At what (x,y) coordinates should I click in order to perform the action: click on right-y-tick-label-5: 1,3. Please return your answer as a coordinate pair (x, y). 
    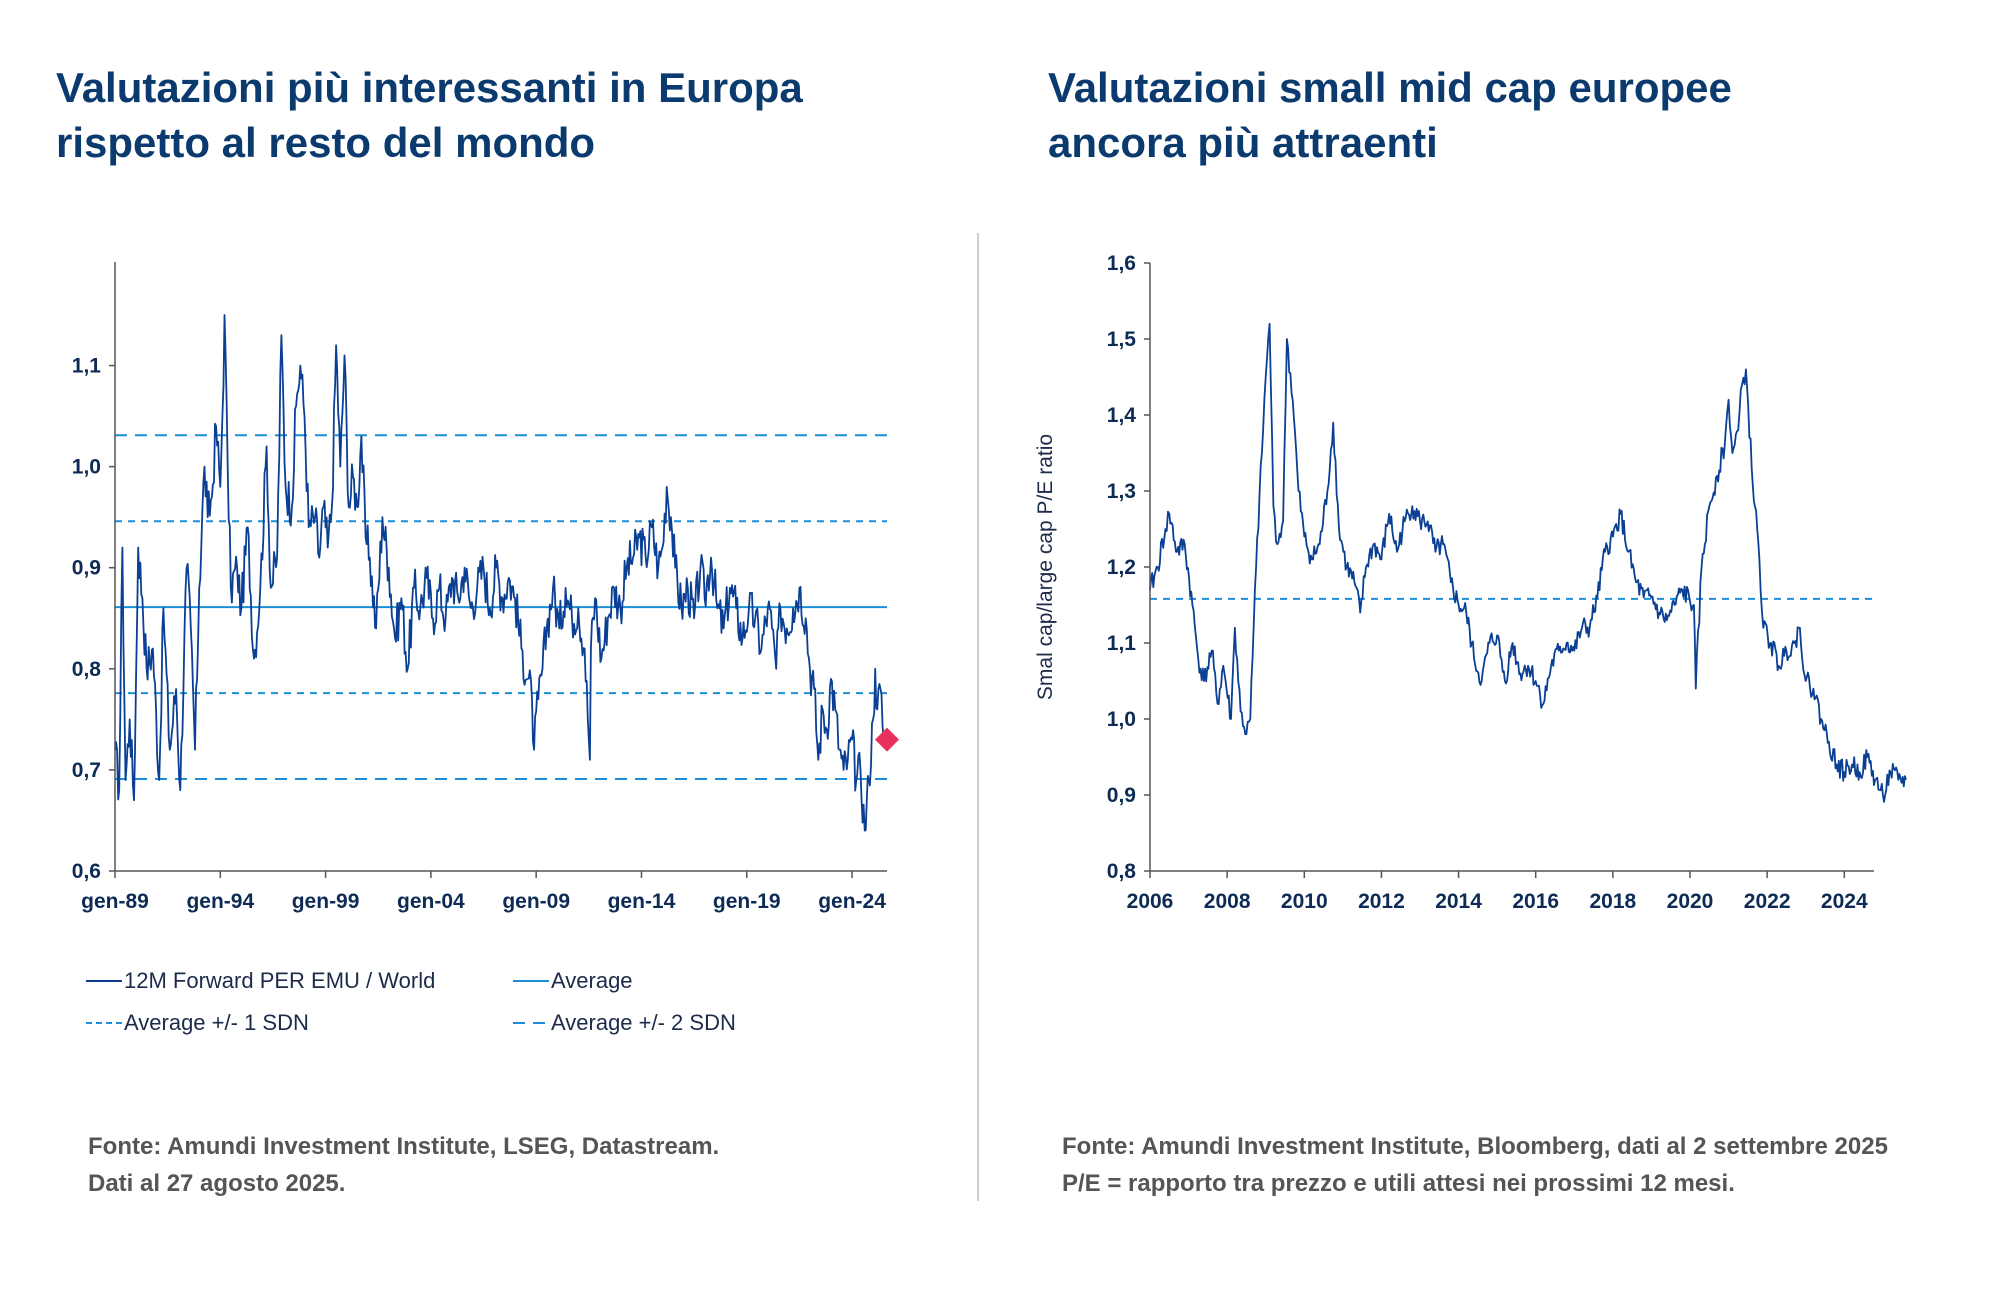
    Looking at the image, I should click on (1121, 491).